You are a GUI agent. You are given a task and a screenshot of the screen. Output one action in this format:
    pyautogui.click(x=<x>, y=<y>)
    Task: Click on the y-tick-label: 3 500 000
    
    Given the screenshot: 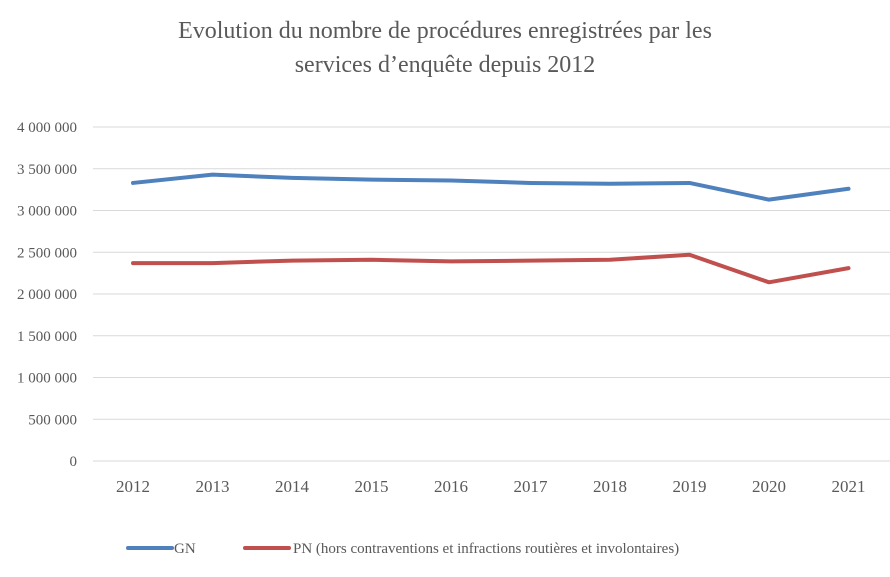 What is the action you would take?
    pyautogui.click(x=47, y=170)
    